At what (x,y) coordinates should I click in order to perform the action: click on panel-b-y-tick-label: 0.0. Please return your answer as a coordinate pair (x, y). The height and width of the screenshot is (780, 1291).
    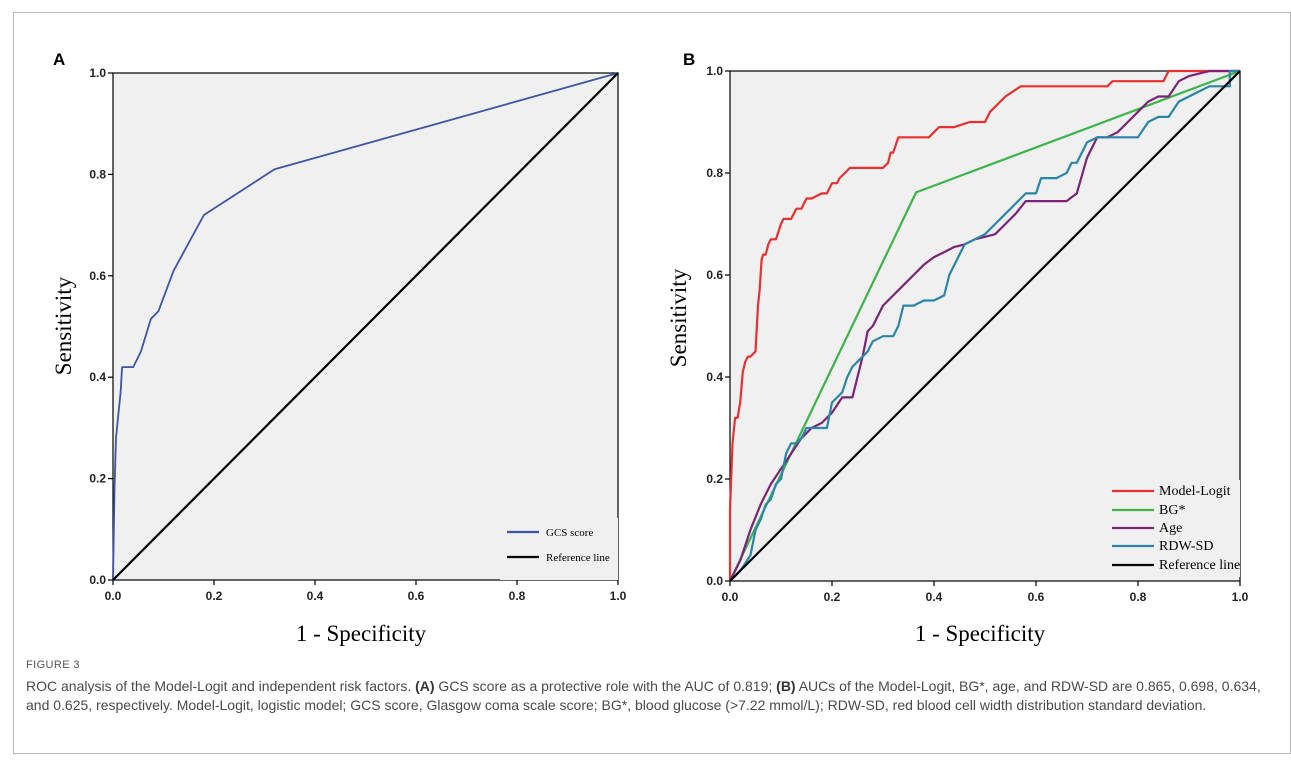
    Looking at the image, I should click on (714, 581).